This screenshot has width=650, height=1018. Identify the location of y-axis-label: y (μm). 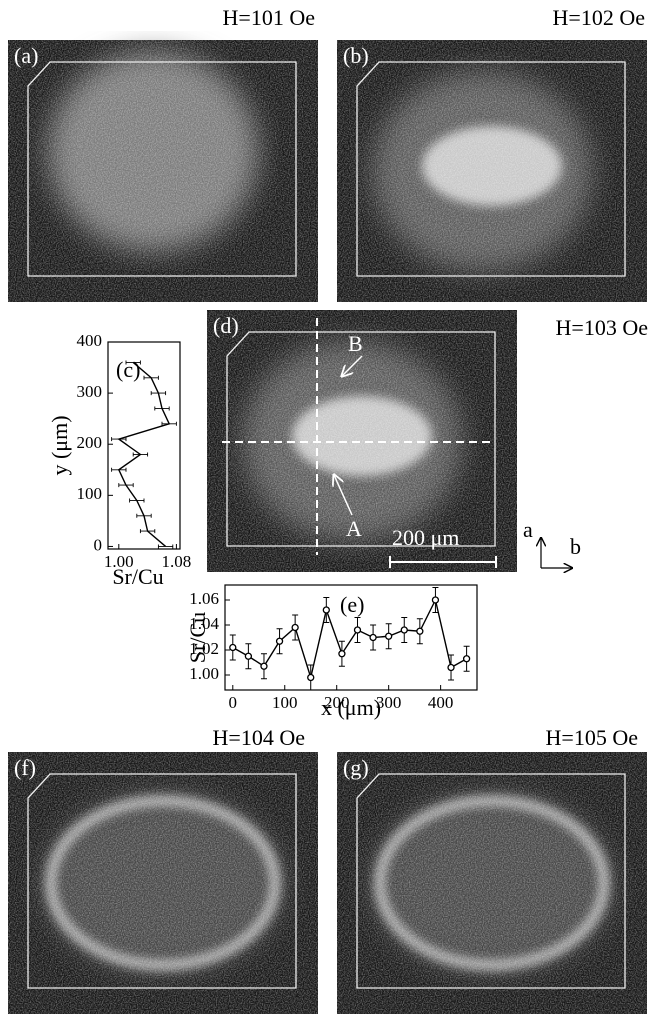
(59, 445).